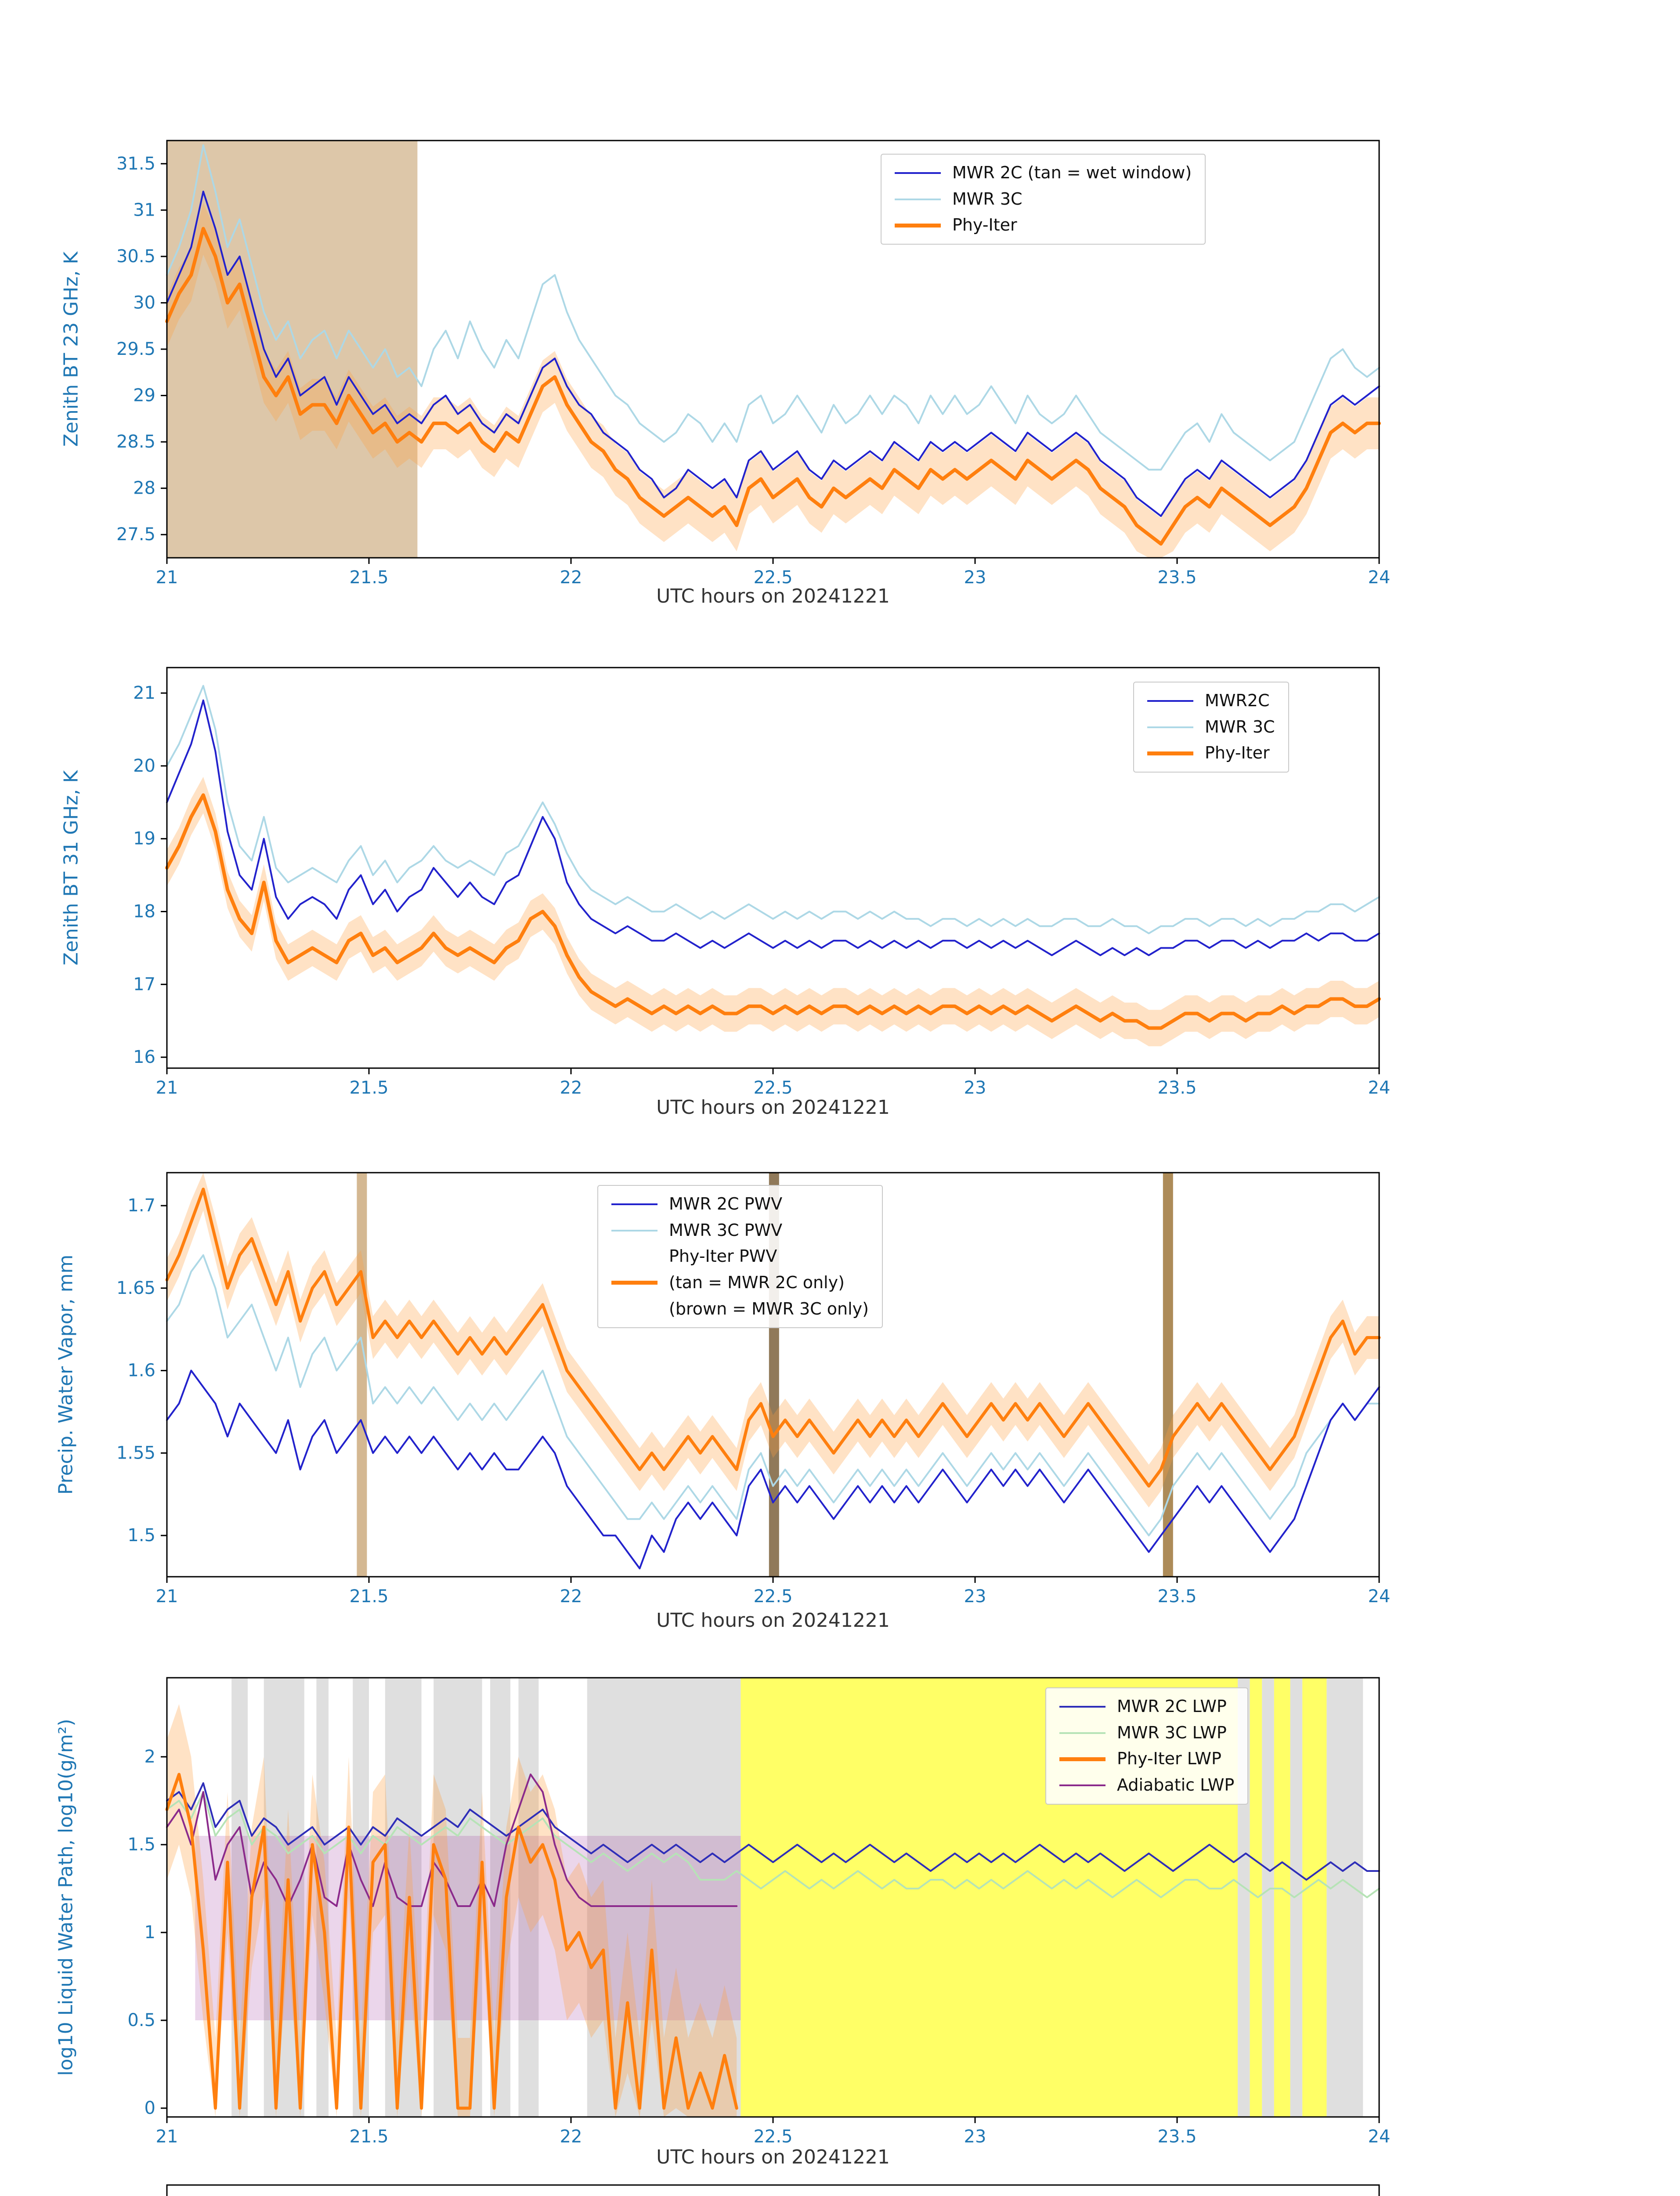  Describe the element at coordinates (144, 766) in the screenshot. I see `y-tick-label: 20` at that location.